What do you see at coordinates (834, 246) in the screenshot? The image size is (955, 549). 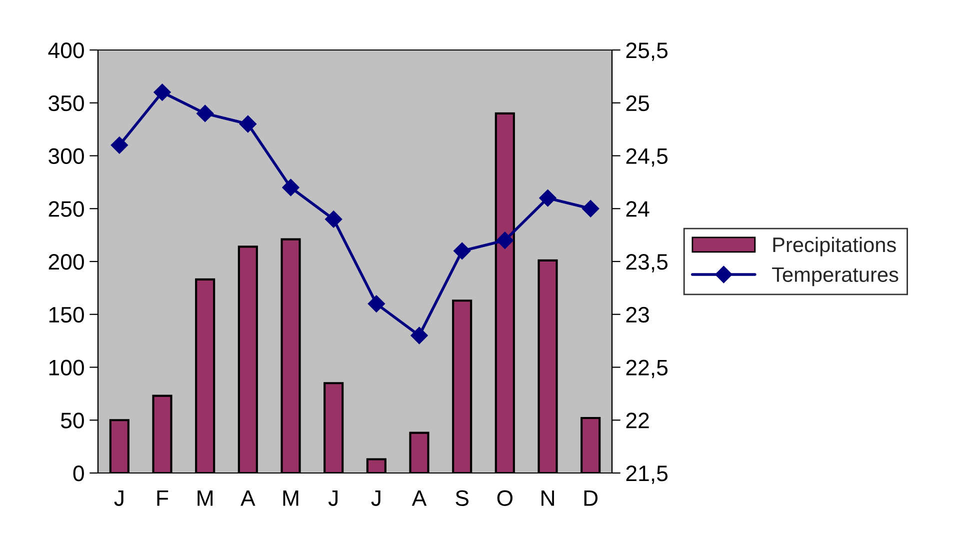 I see `legend-label: Precipitations` at bounding box center [834, 246].